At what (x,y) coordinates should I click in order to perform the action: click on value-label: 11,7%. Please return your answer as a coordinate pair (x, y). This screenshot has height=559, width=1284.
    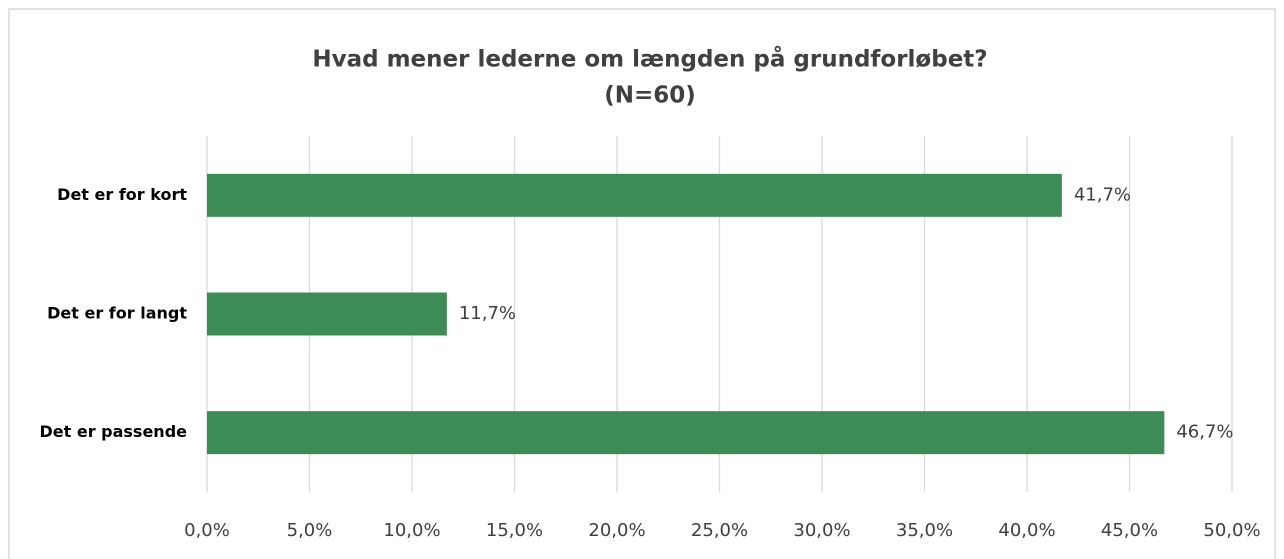
    Looking at the image, I should click on (487, 313).